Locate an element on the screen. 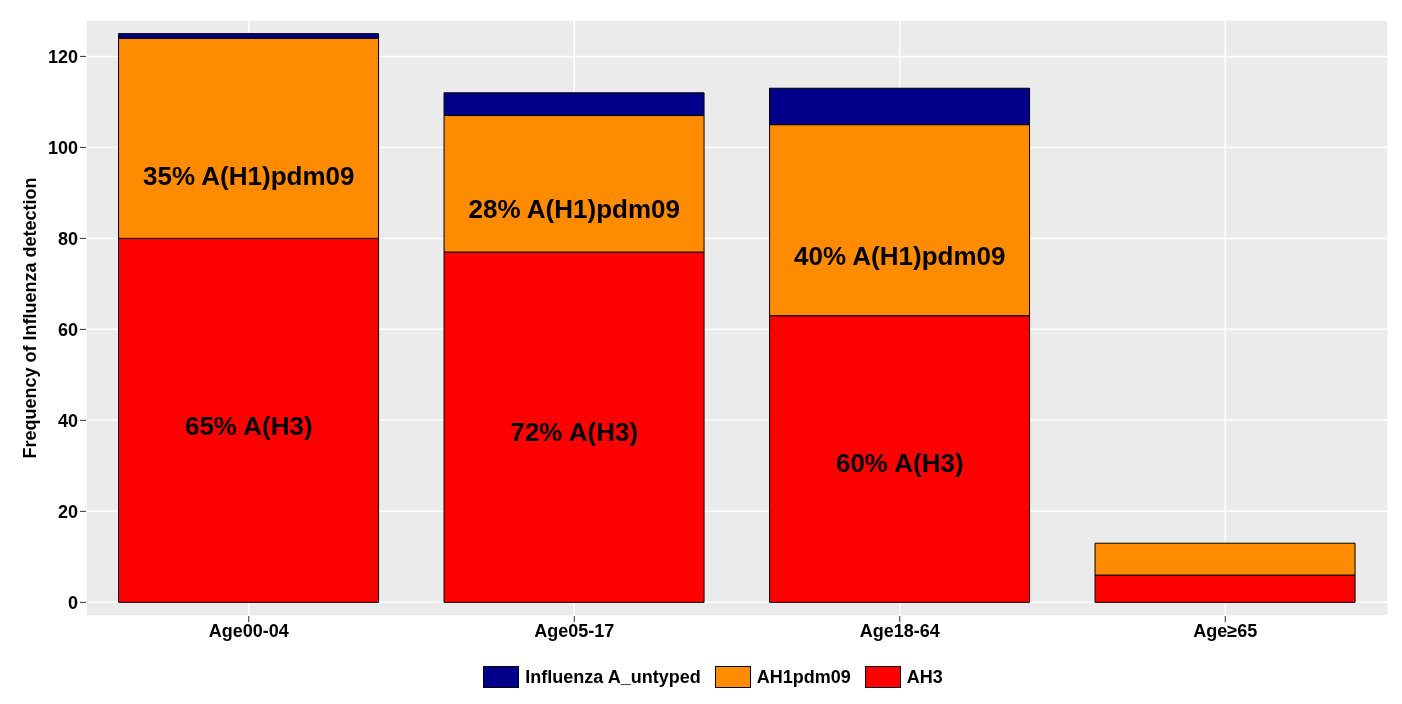  legend-label: AH3 is located at coordinates (924, 677).